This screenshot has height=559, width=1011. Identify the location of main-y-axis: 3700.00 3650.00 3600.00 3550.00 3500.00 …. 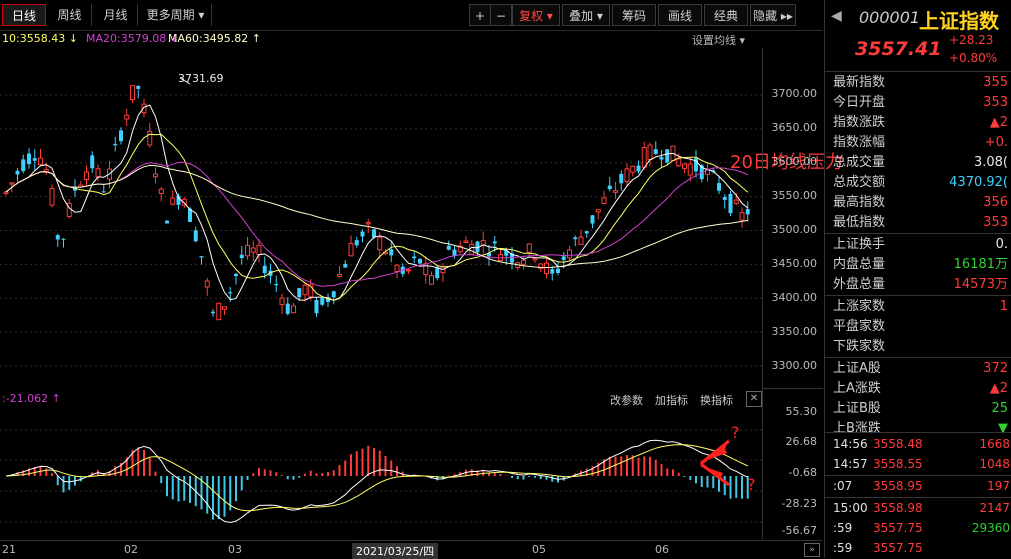
(792, 218).